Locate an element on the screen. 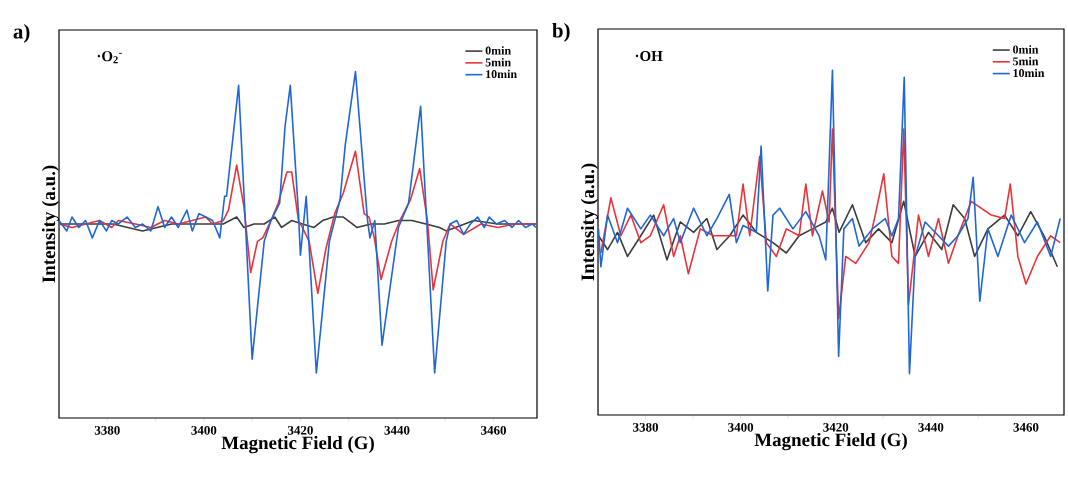 This screenshot has width=1068, height=479. text: ·OH is located at coordinates (649, 56).